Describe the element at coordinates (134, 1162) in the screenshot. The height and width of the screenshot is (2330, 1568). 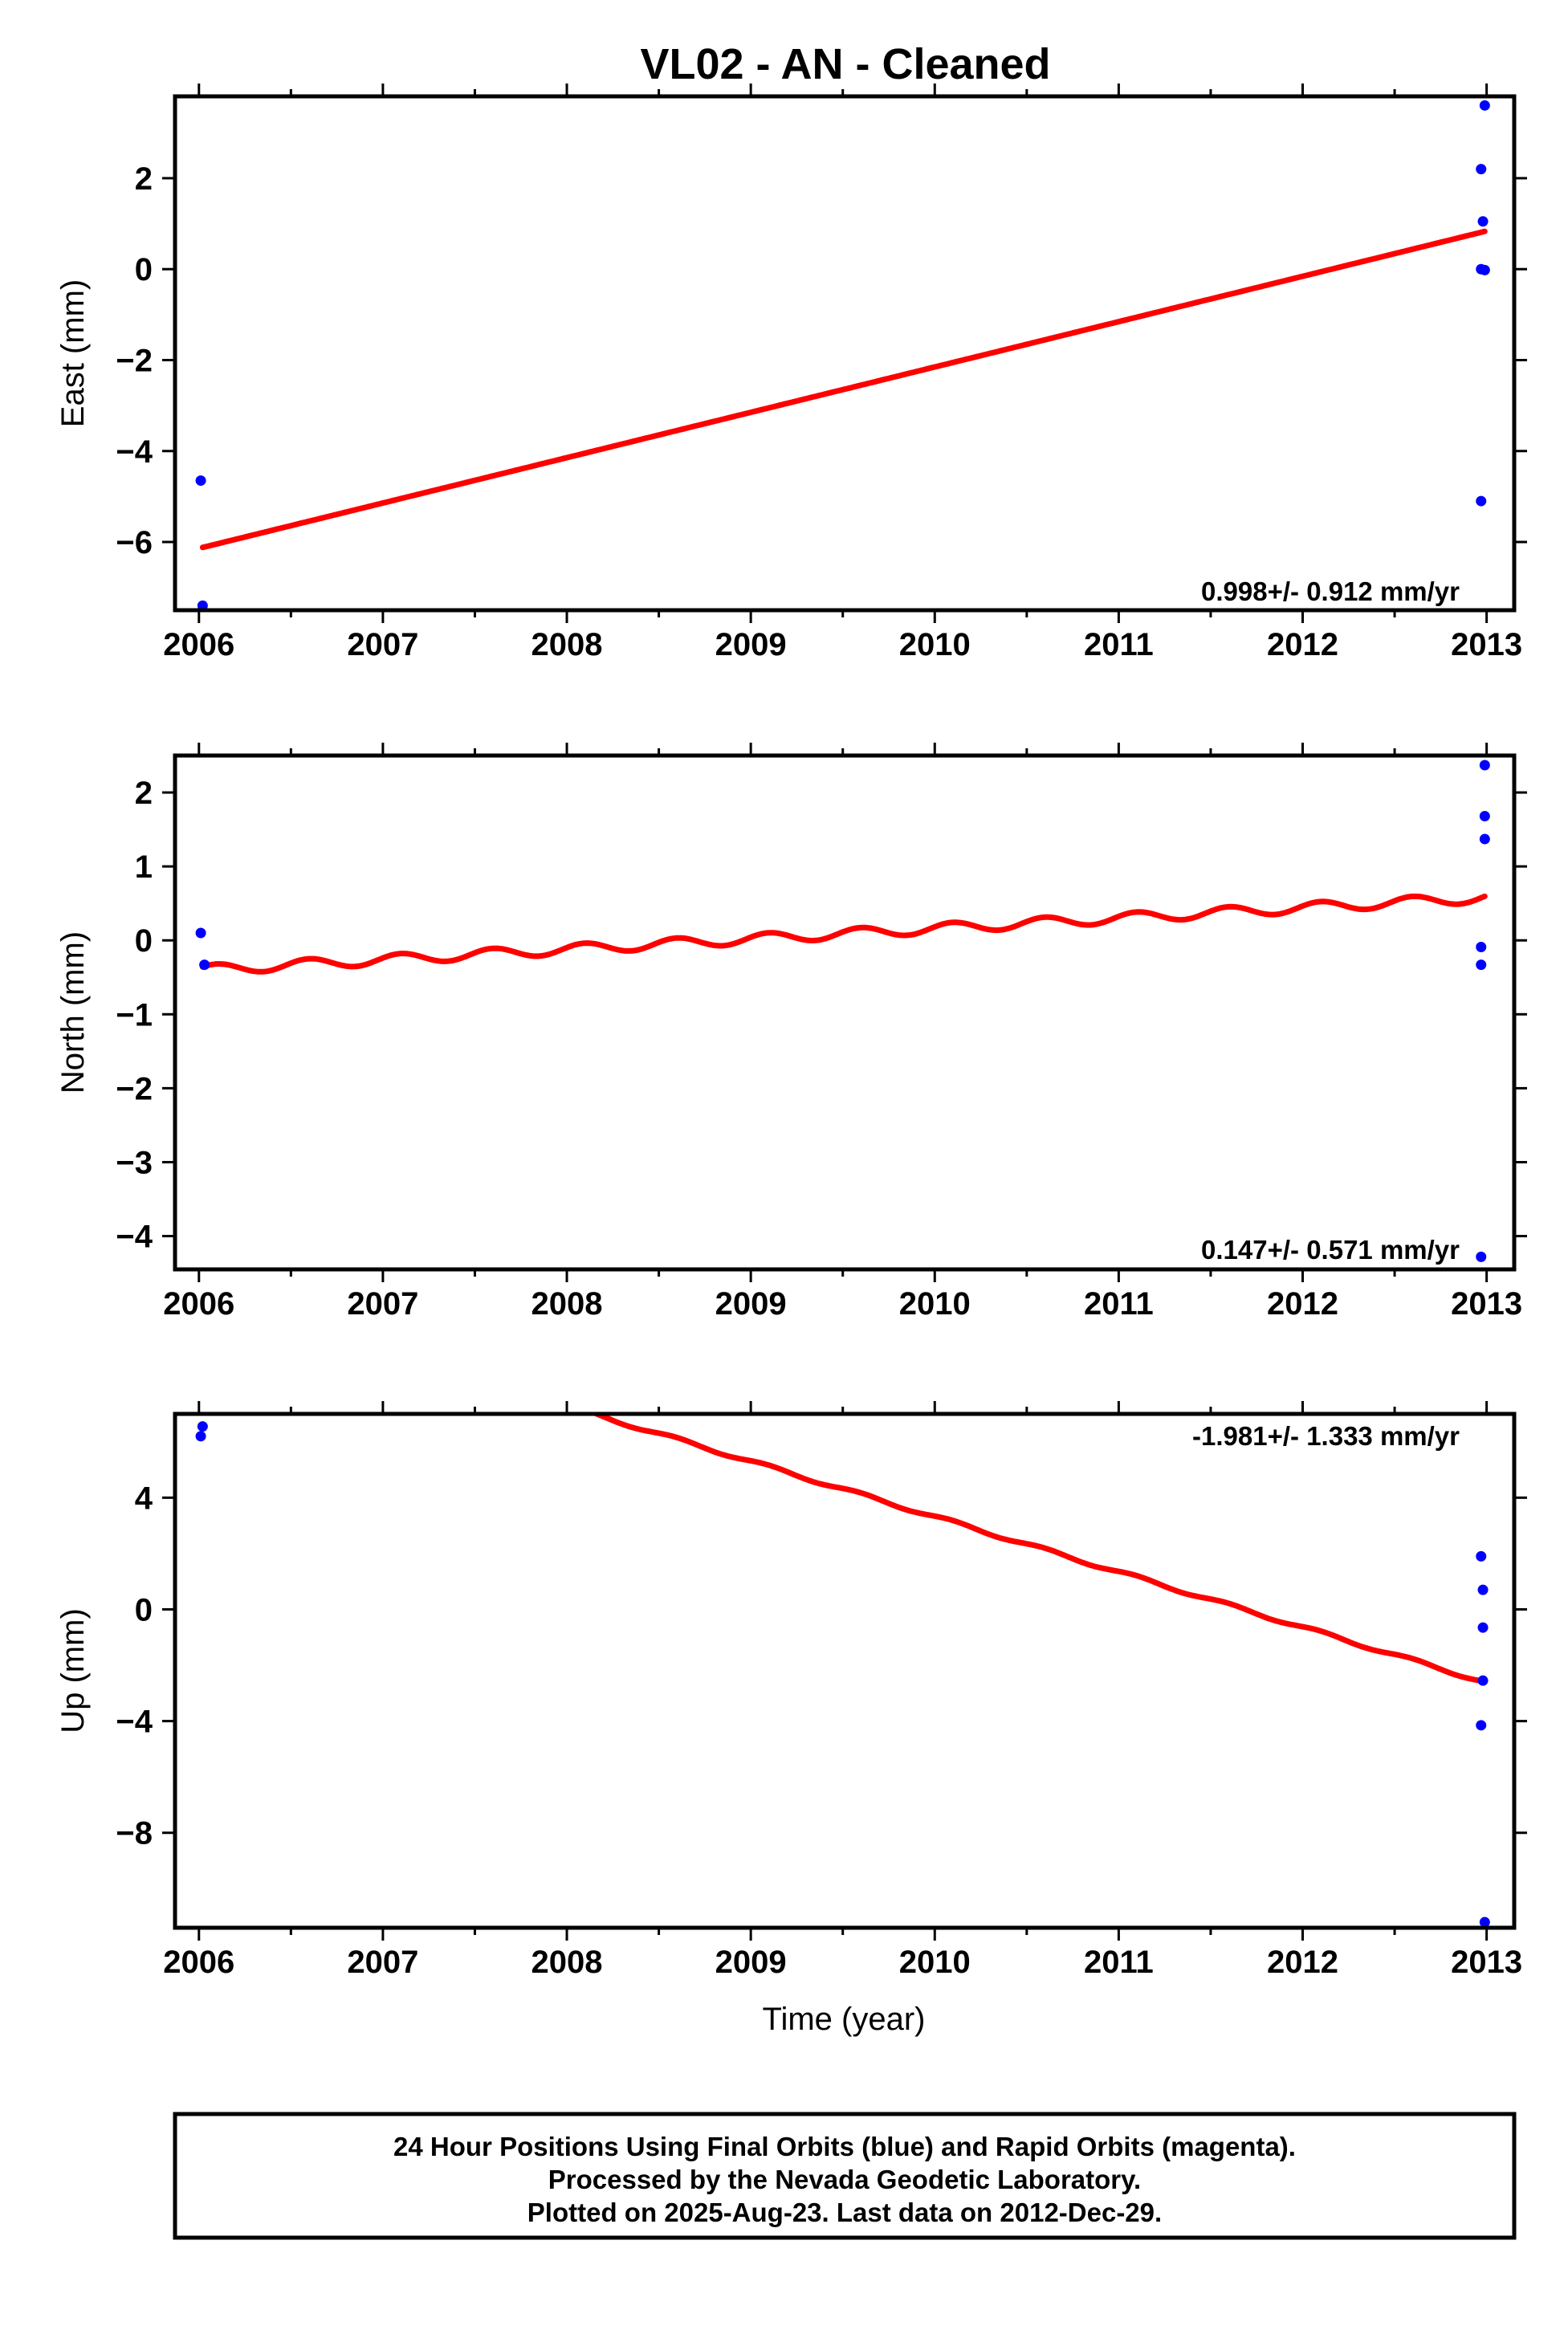
I see `north-y-tick-label: −3` at that location.